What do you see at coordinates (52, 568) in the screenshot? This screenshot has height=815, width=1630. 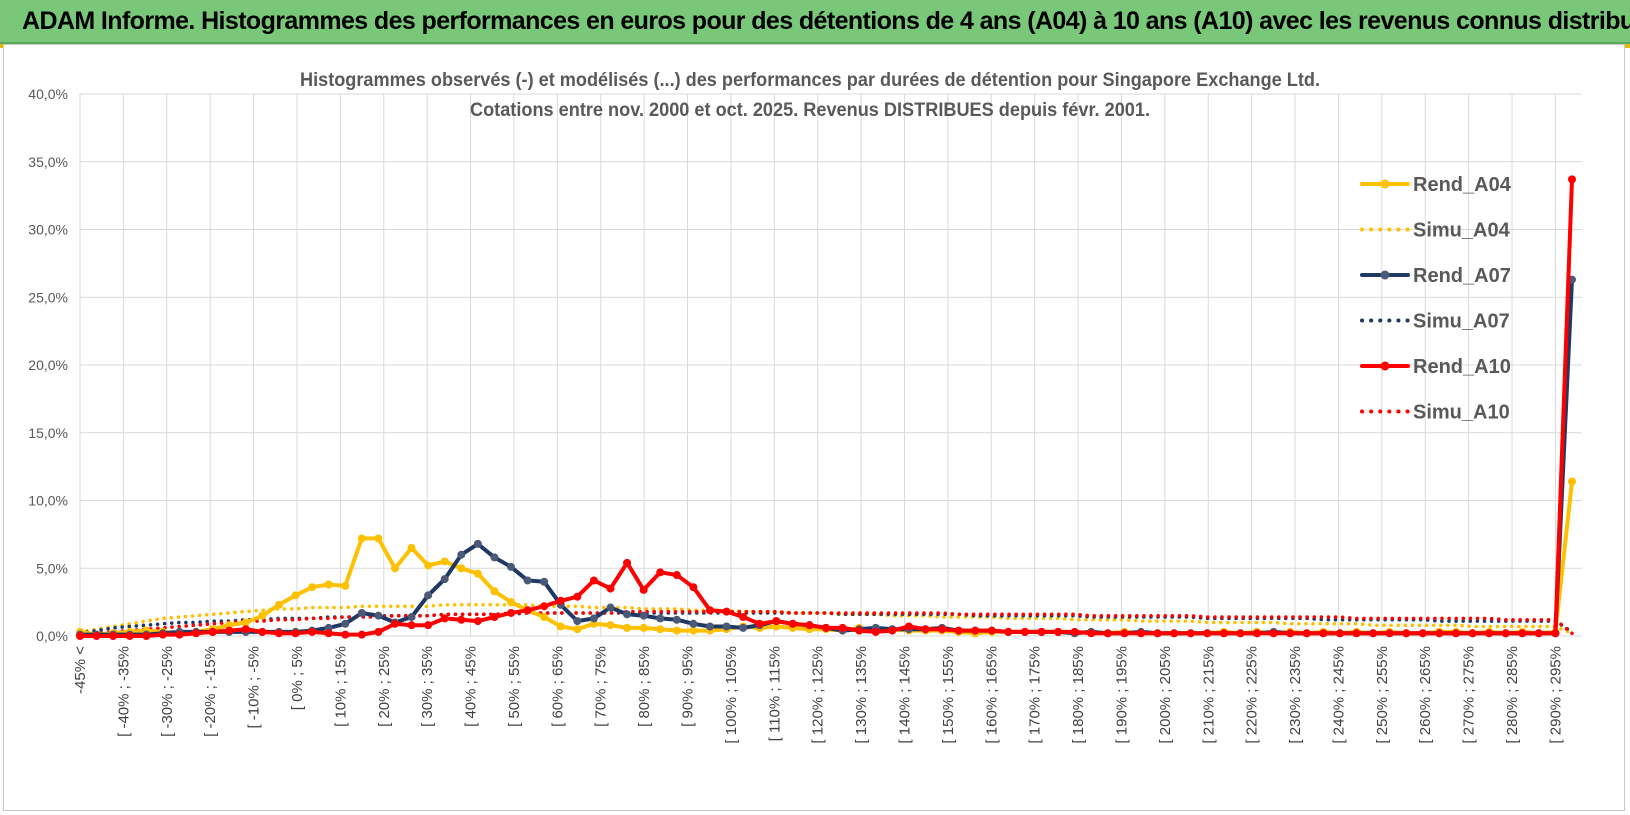 I see `y-tick-label: 5,0%` at bounding box center [52, 568].